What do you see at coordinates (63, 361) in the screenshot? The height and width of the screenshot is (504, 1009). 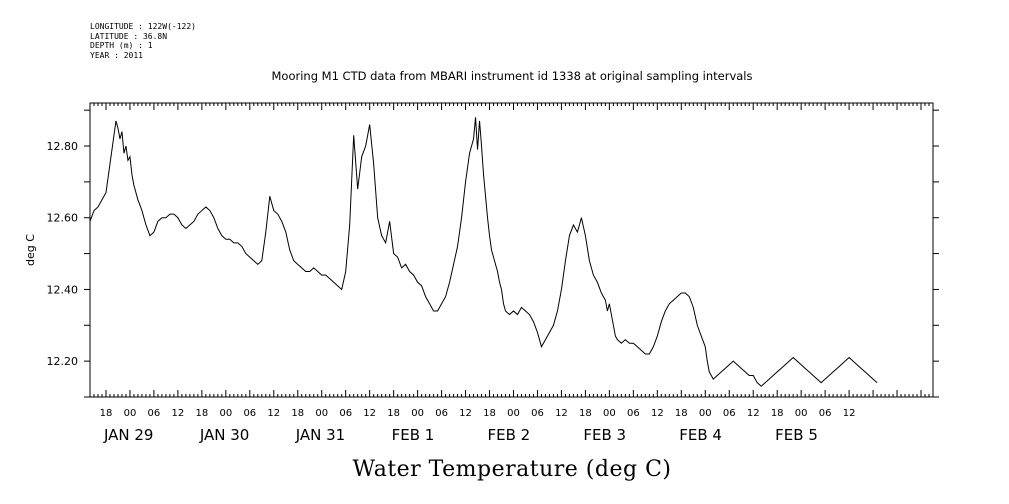 I see `y-tick-label: 12.20` at bounding box center [63, 361].